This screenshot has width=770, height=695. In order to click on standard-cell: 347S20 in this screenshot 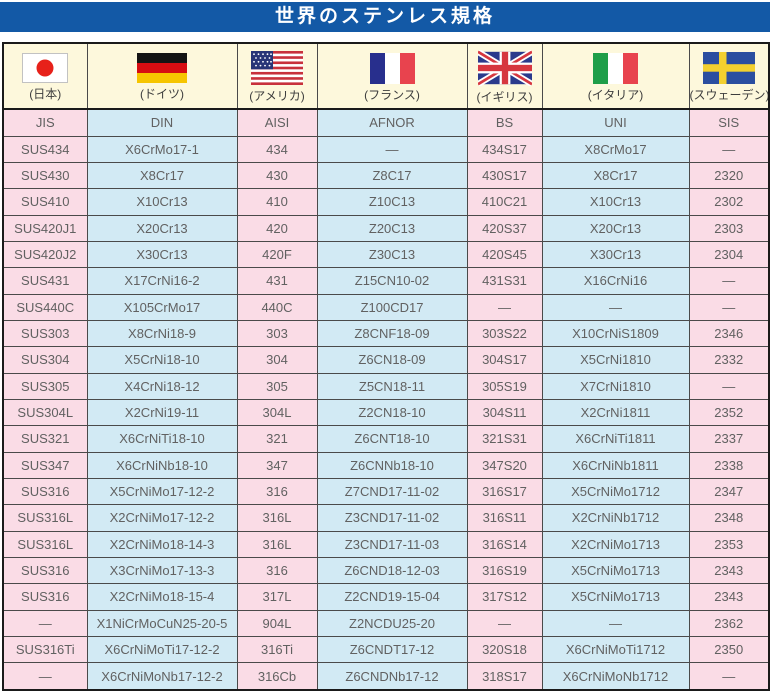, I will do `click(504, 465)`.